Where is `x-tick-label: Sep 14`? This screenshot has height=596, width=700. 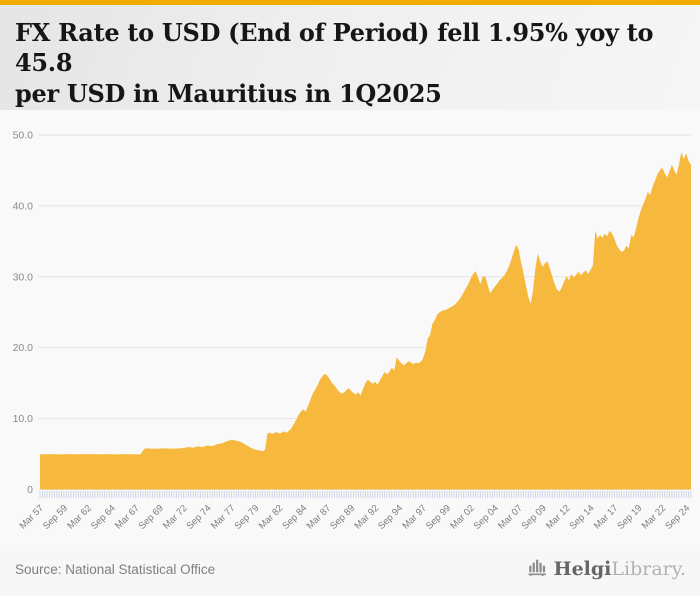 x-tick-label: Sep 14 is located at coordinates (582, 517).